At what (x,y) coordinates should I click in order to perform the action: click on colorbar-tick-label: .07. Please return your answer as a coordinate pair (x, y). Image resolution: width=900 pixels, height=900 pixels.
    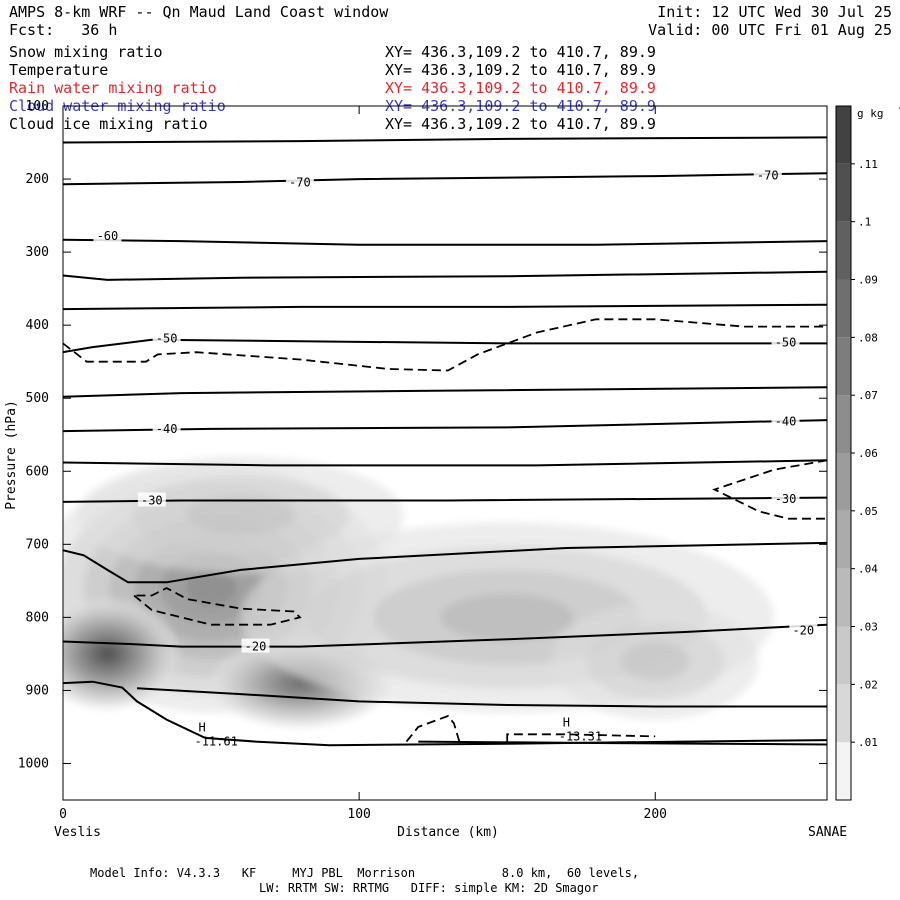
    Looking at the image, I should click on (868, 395).